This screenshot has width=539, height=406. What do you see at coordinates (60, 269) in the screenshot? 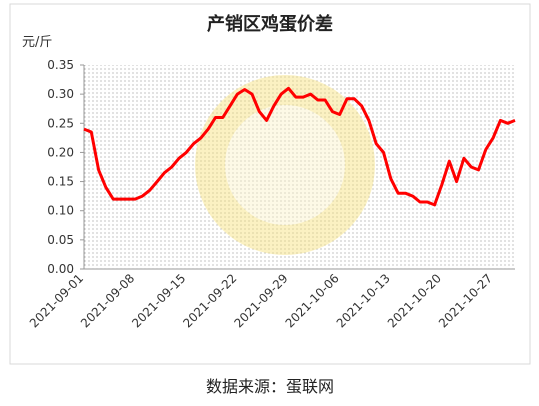
I see `y-tick-label: 0.00` at bounding box center [60, 269].